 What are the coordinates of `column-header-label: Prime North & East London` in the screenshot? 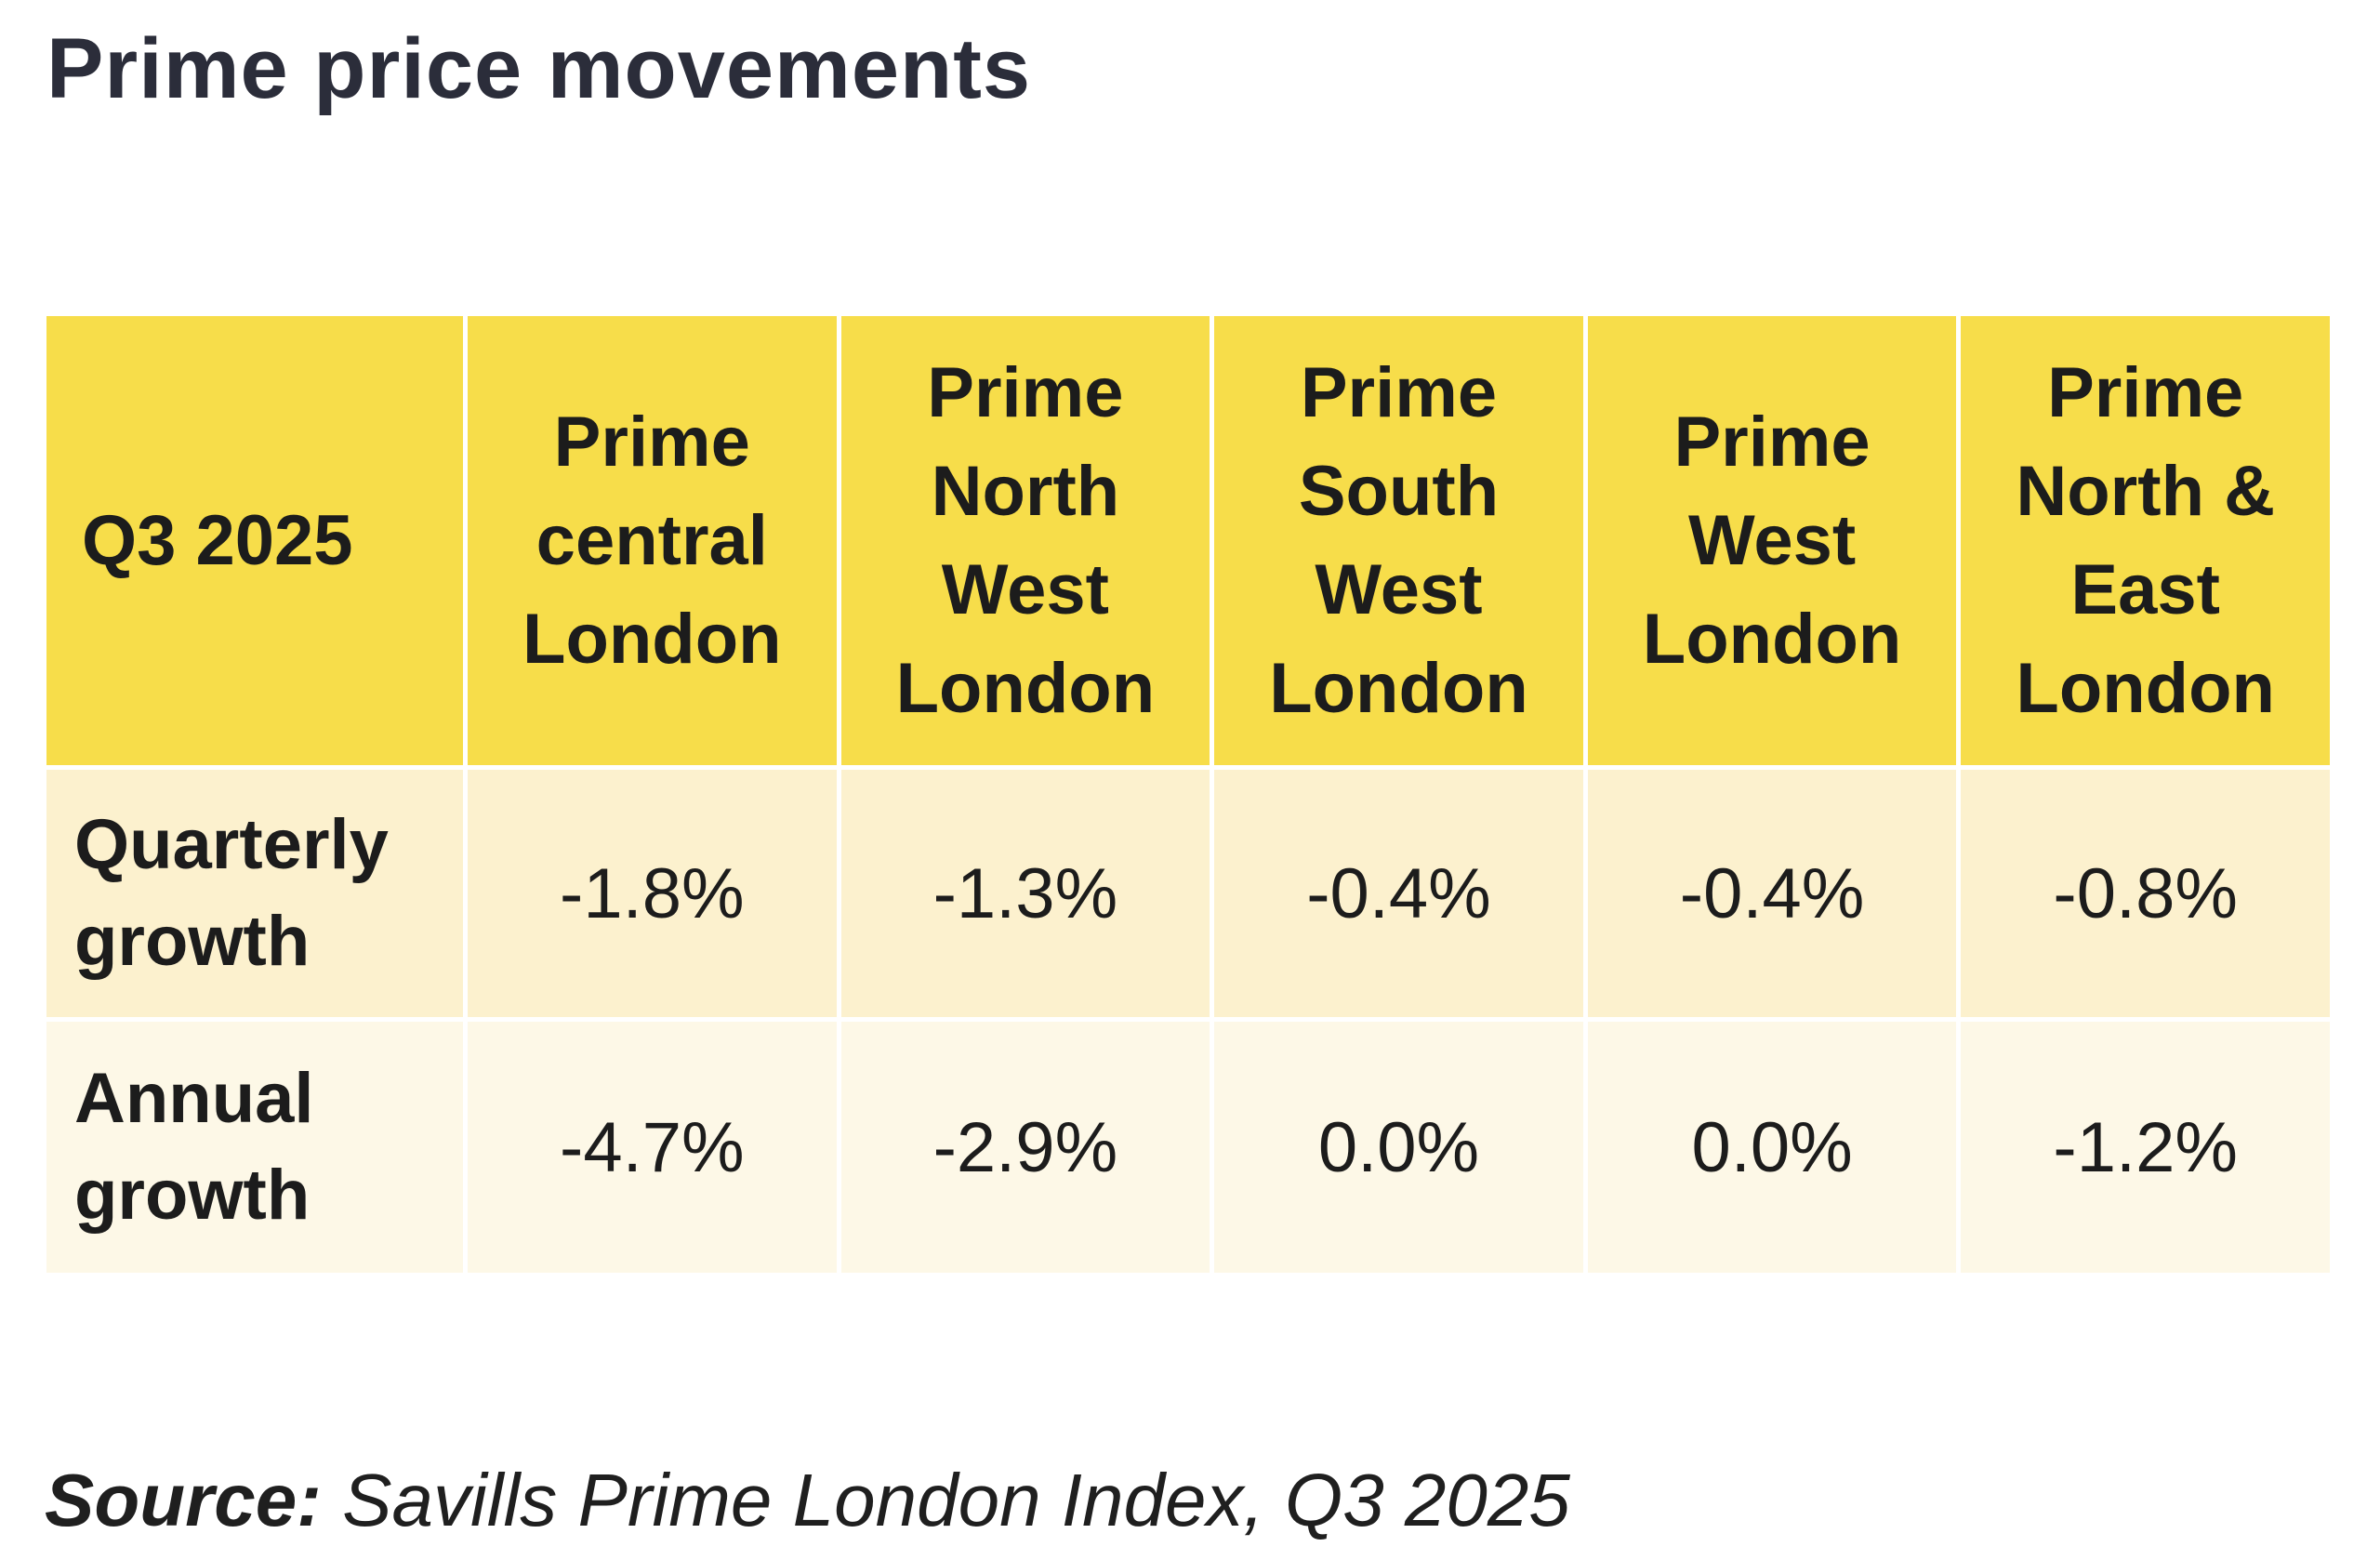 It's located at (2145, 540).